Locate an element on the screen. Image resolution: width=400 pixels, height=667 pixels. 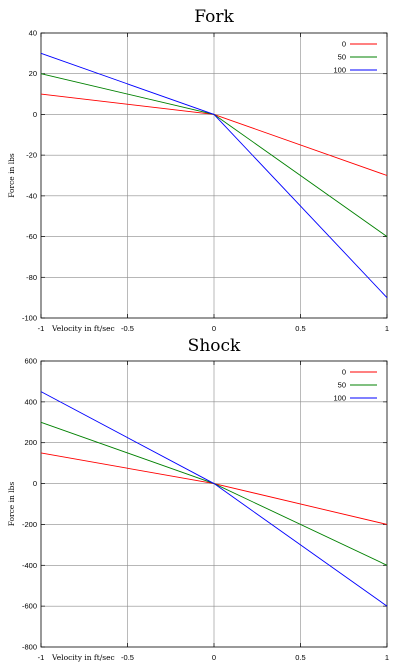
y-tick-label: 400 is located at coordinates (30, 401).